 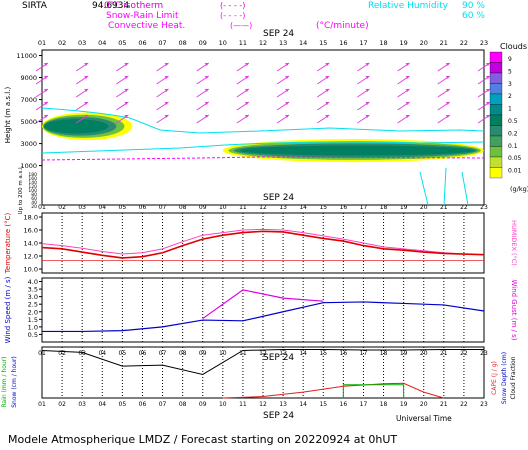 What do you see at coordinates (323, 404) in the screenshot?
I see `hour-tick-label-bottom: 15` at bounding box center [323, 404].